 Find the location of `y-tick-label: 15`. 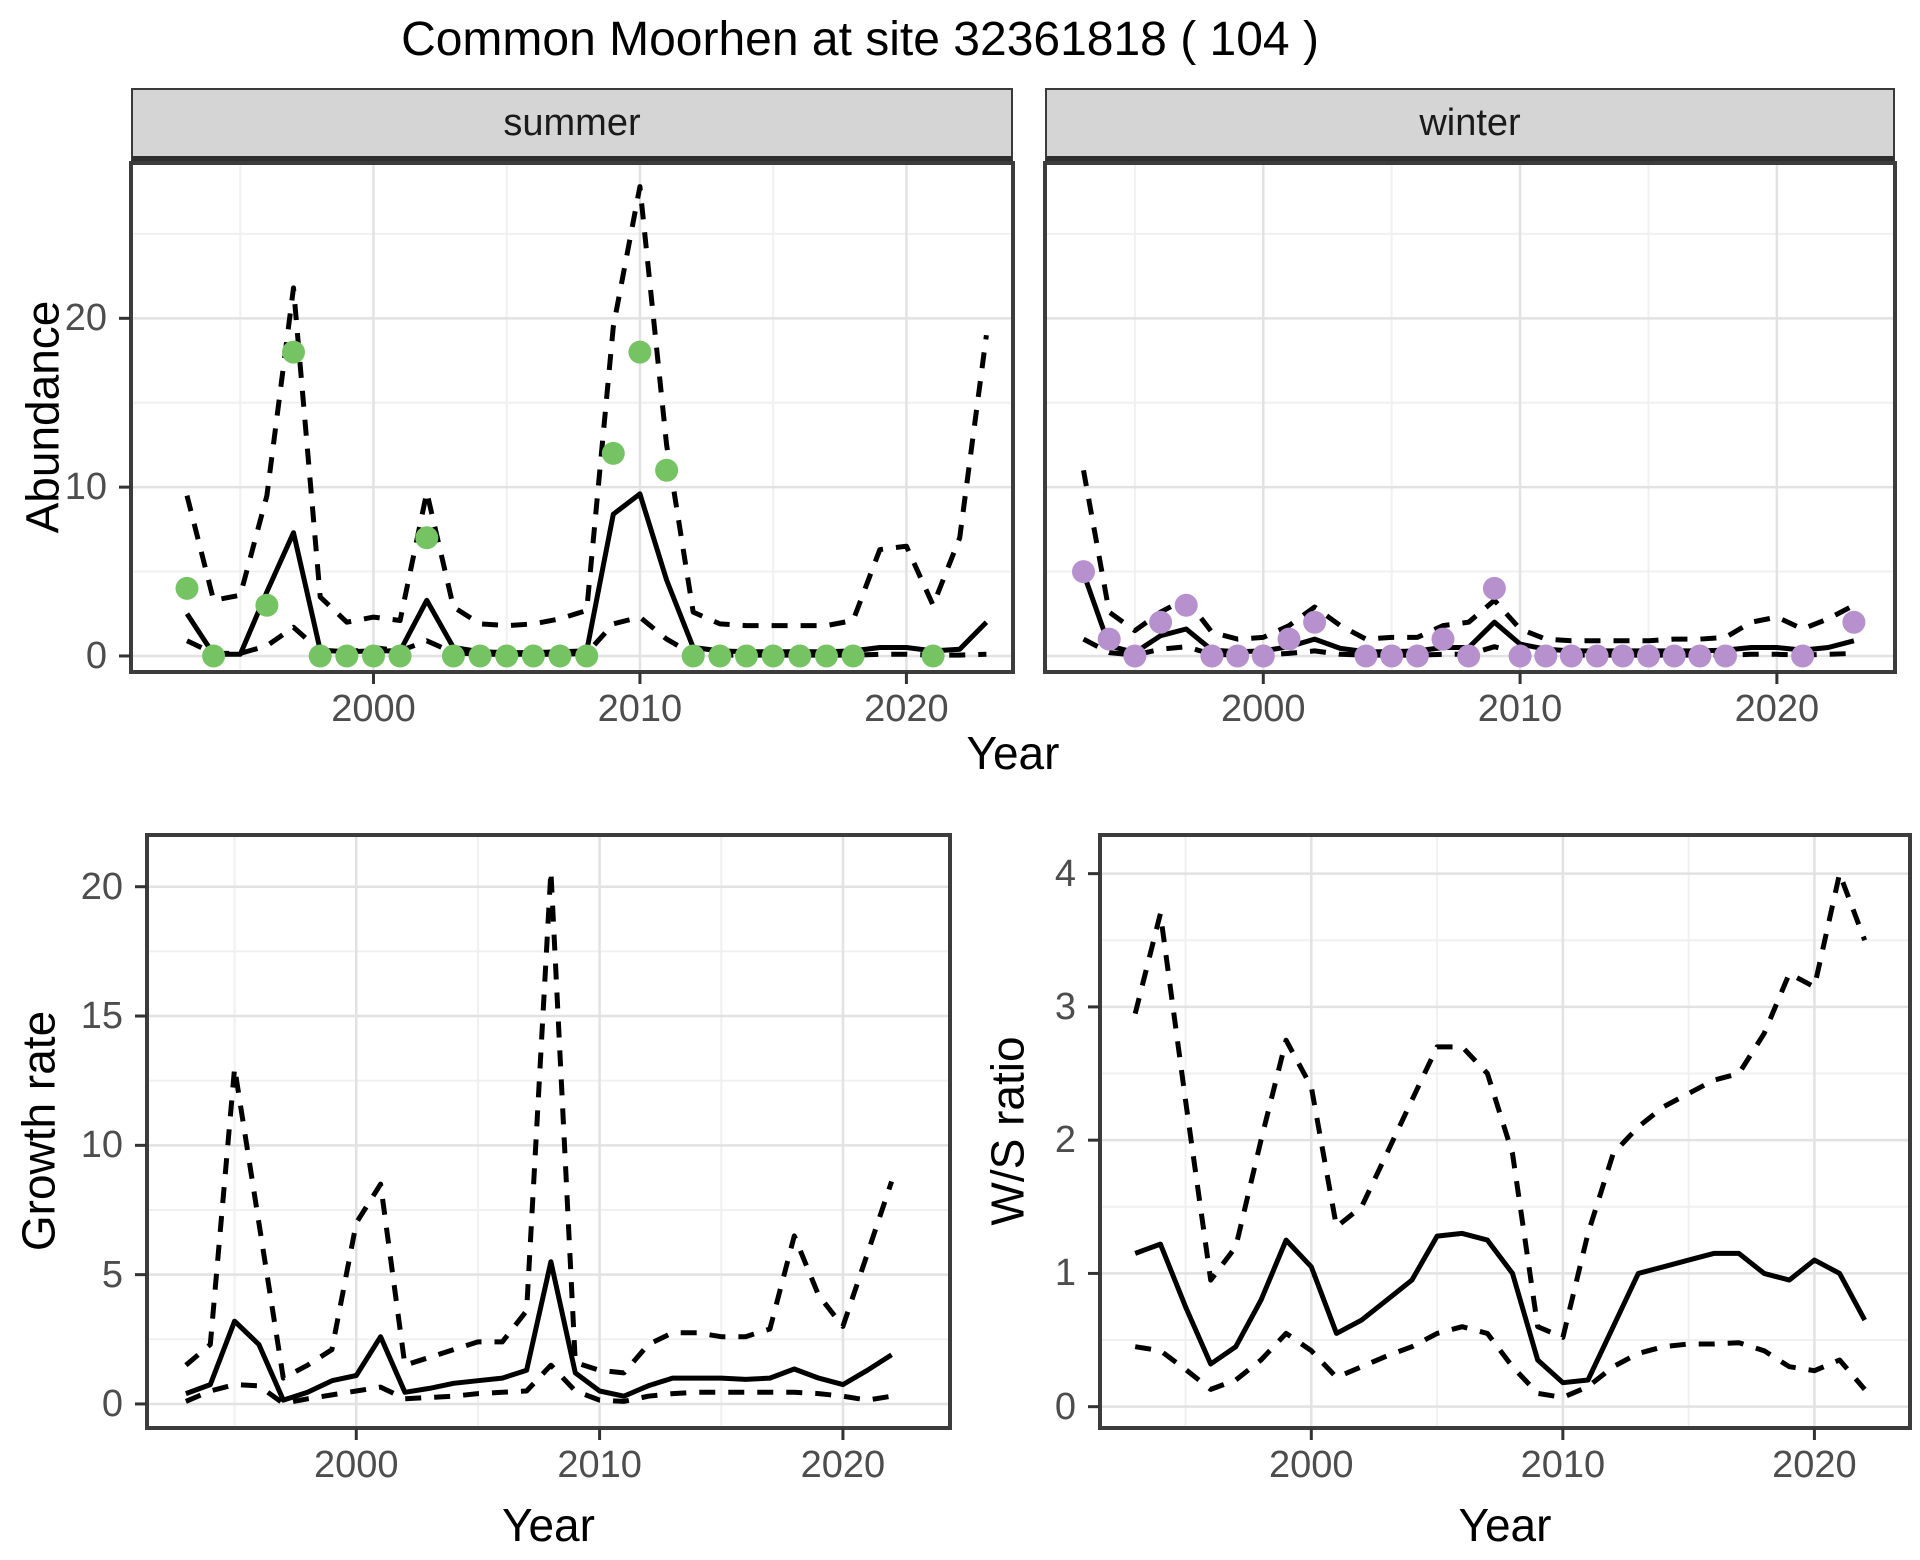

y-tick-label: 15 is located at coordinates (101, 1016).